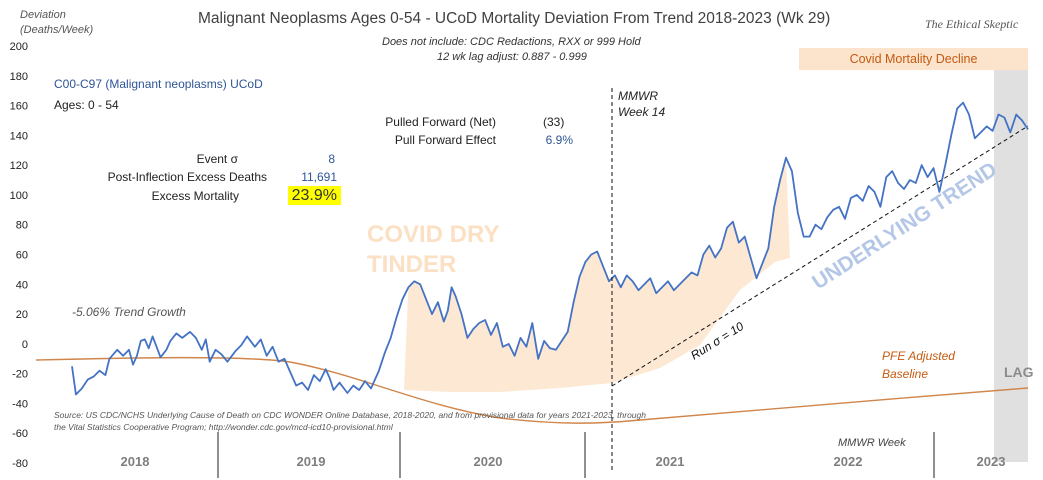 The height and width of the screenshot is (480, 1043). I want to click on chart-background, so click(1011, 266).